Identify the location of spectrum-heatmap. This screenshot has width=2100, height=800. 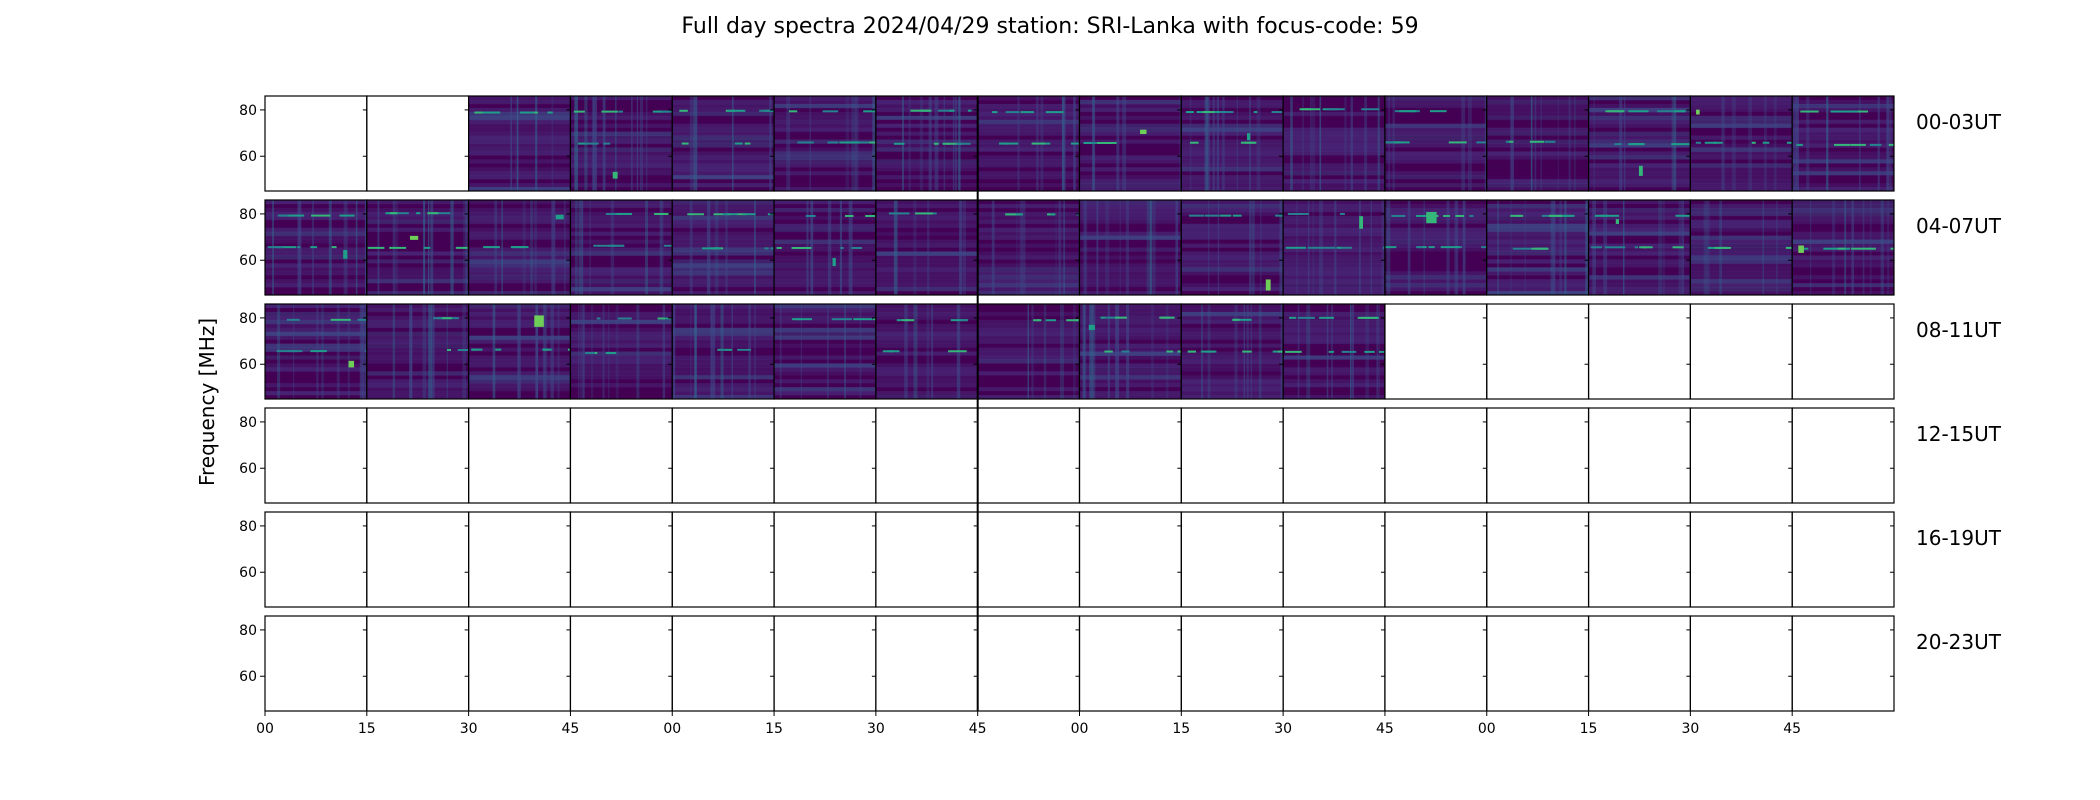
(1334, 351).